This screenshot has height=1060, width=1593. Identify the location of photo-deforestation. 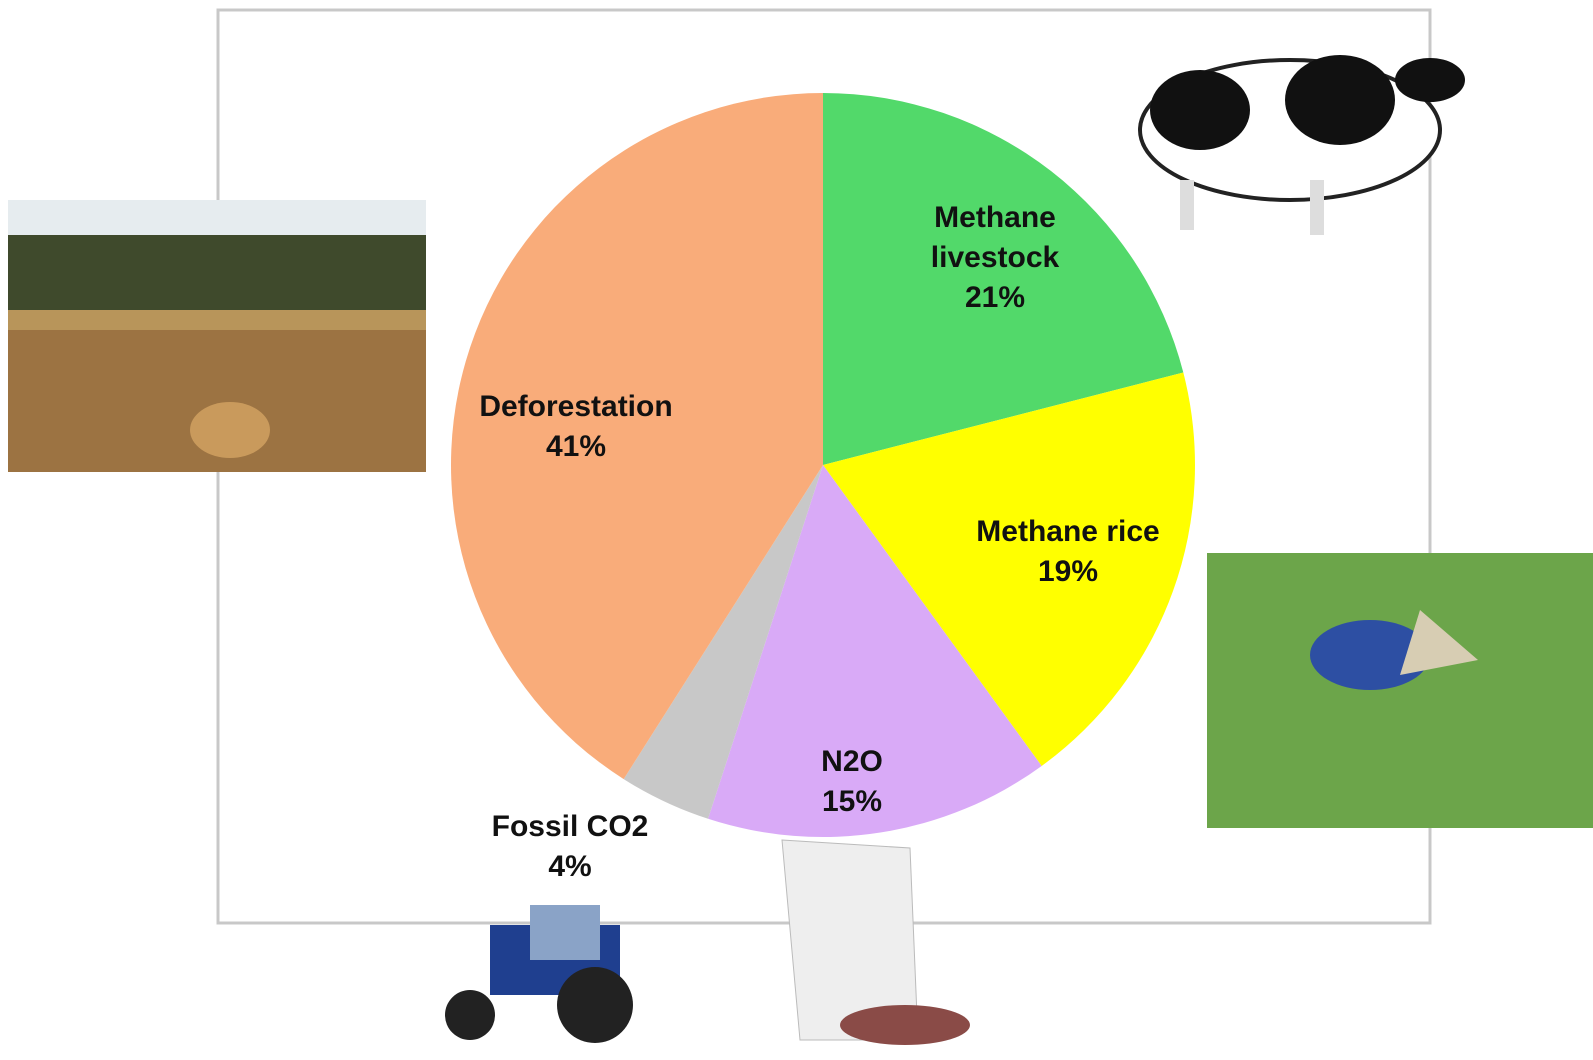
(217, 336).